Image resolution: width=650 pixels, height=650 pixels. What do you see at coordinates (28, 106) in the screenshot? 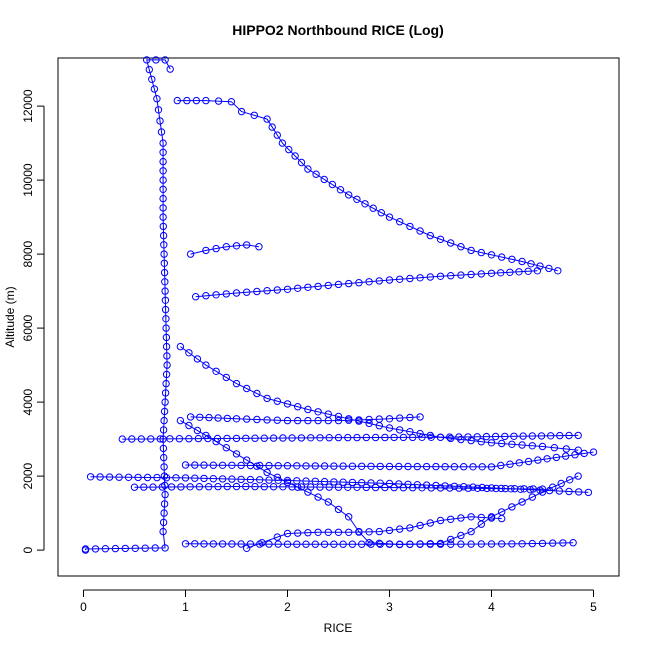
I see `y-tick-label: 12000` at bounding box center [28, 106].